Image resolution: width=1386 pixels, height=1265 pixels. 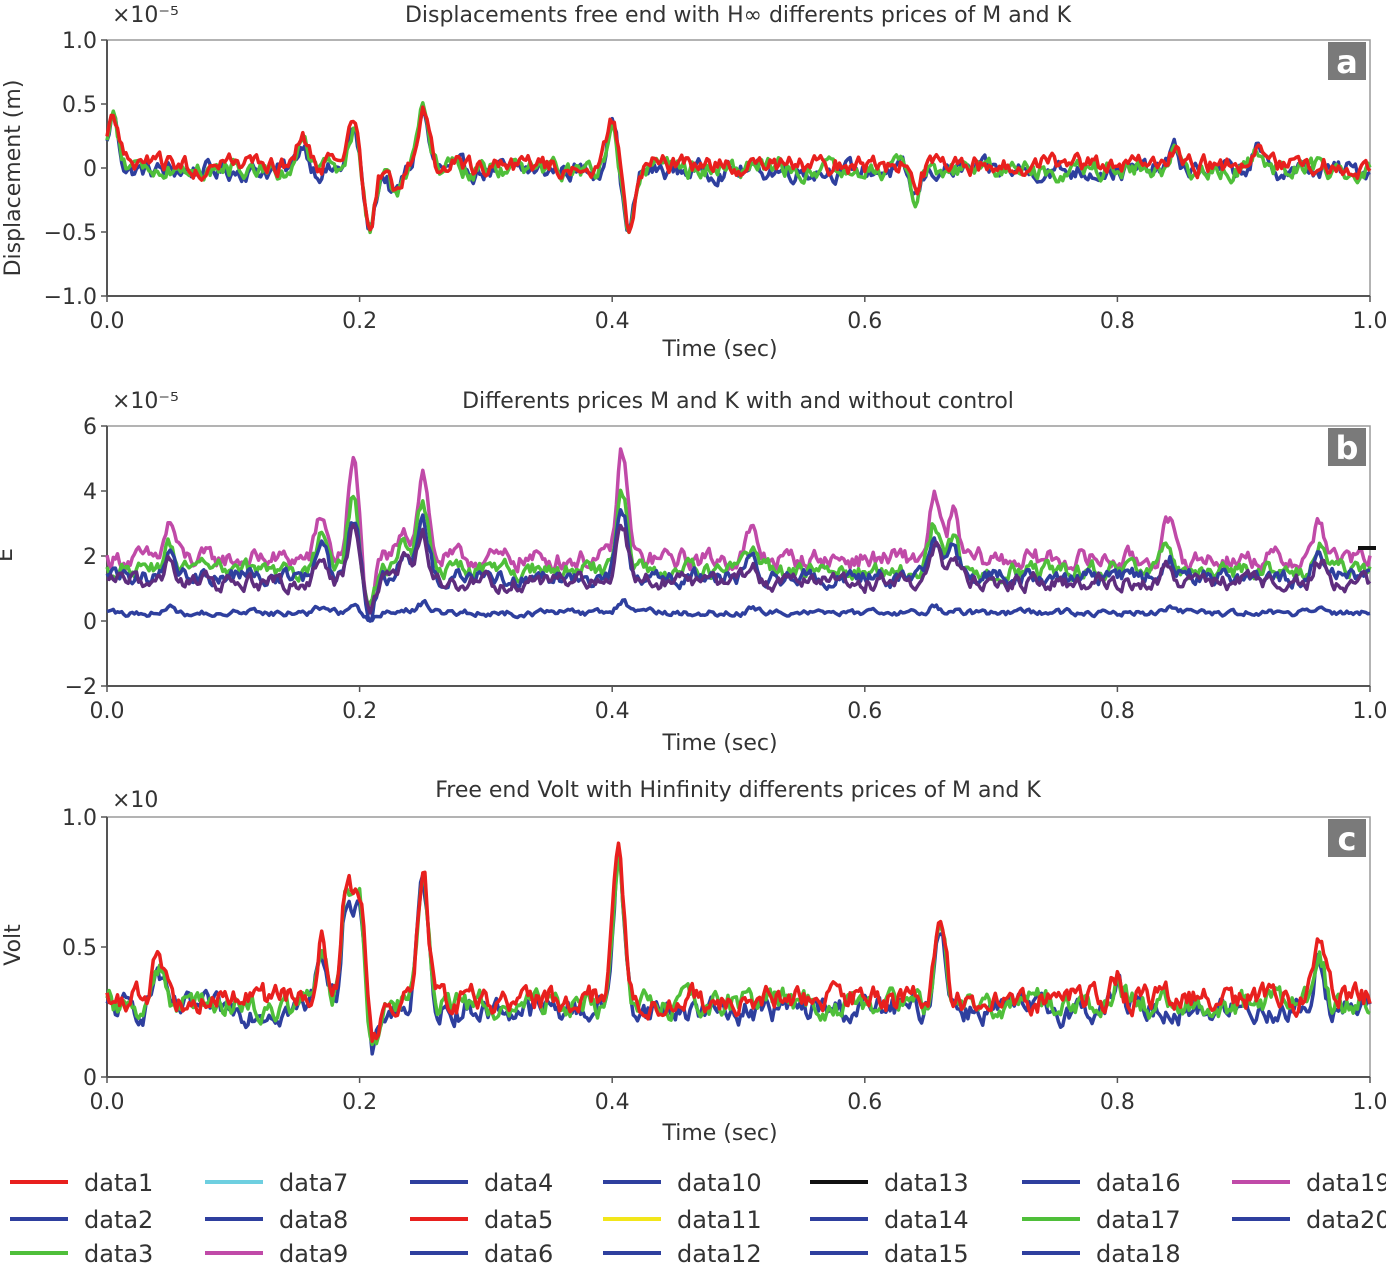 I want to click on legend-label-data19: data19, so click(x=1346, y=1183).